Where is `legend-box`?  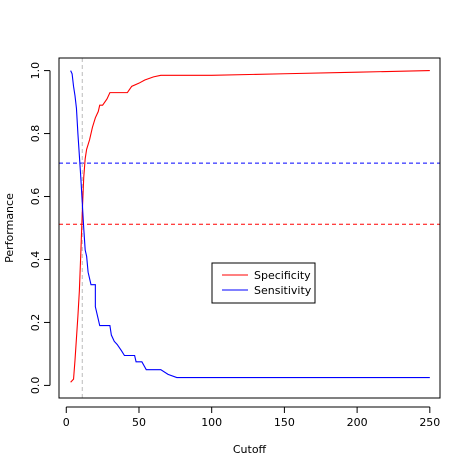
legend-box is located at coordinates (263, 283).